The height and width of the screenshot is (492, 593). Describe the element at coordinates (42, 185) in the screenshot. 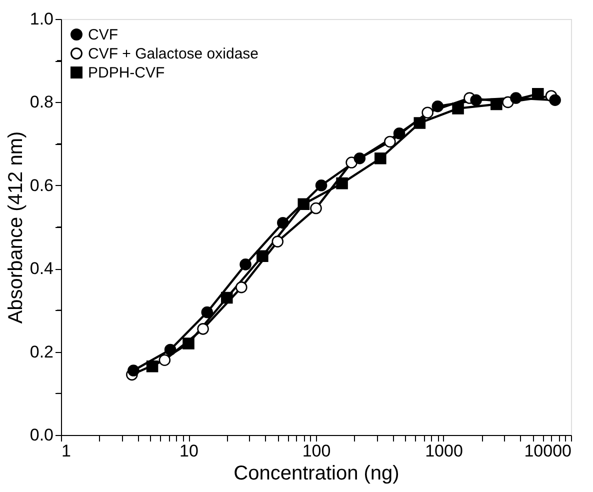

I see `y-tick-label: 0.6` at that location.